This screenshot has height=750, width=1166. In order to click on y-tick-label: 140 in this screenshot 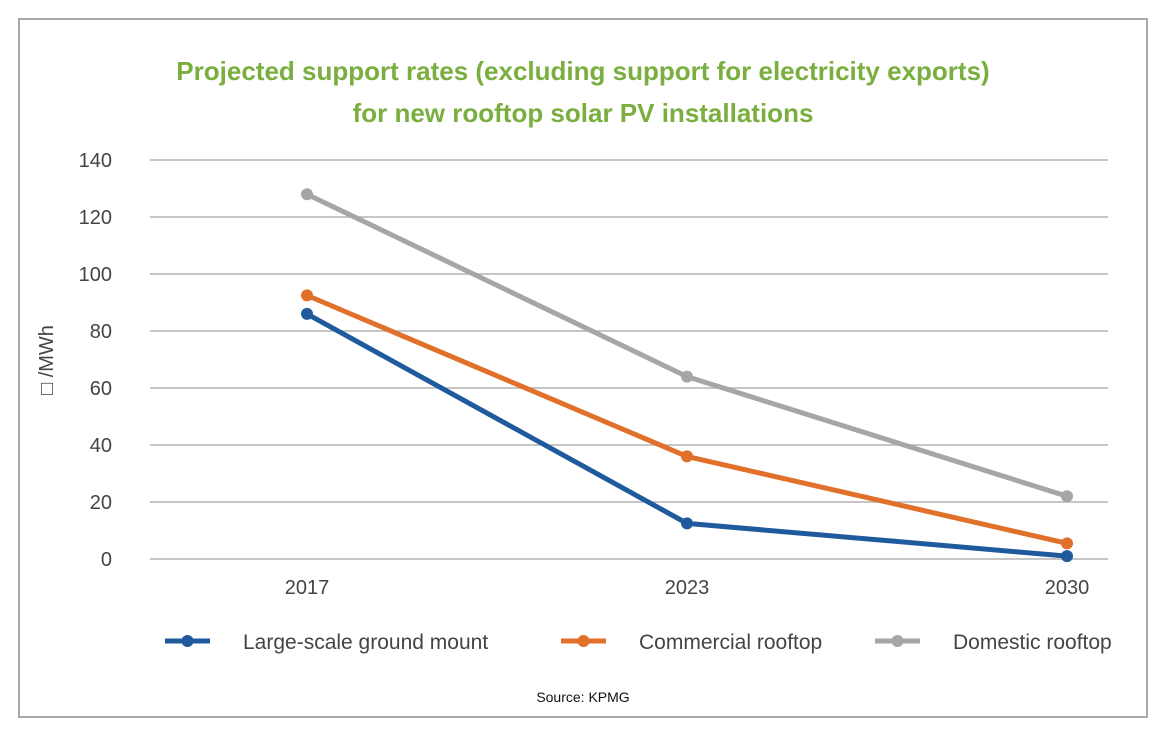, I will do `click(95, 161)`.